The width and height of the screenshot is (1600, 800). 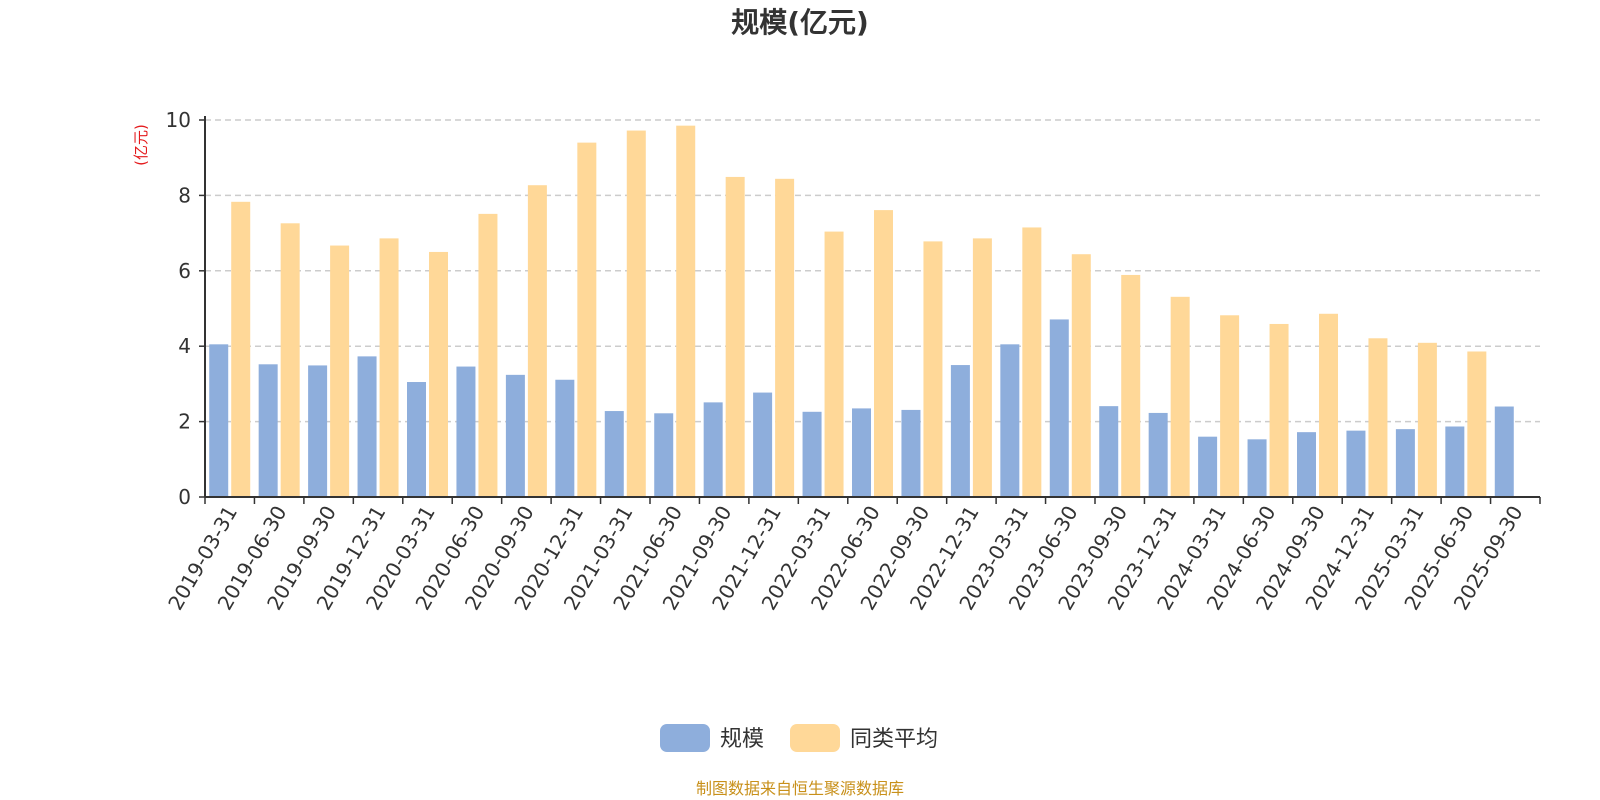 I want to click on data-source-note: 制图数据来自恒生聚源数据库, so click(x=800, y=788).